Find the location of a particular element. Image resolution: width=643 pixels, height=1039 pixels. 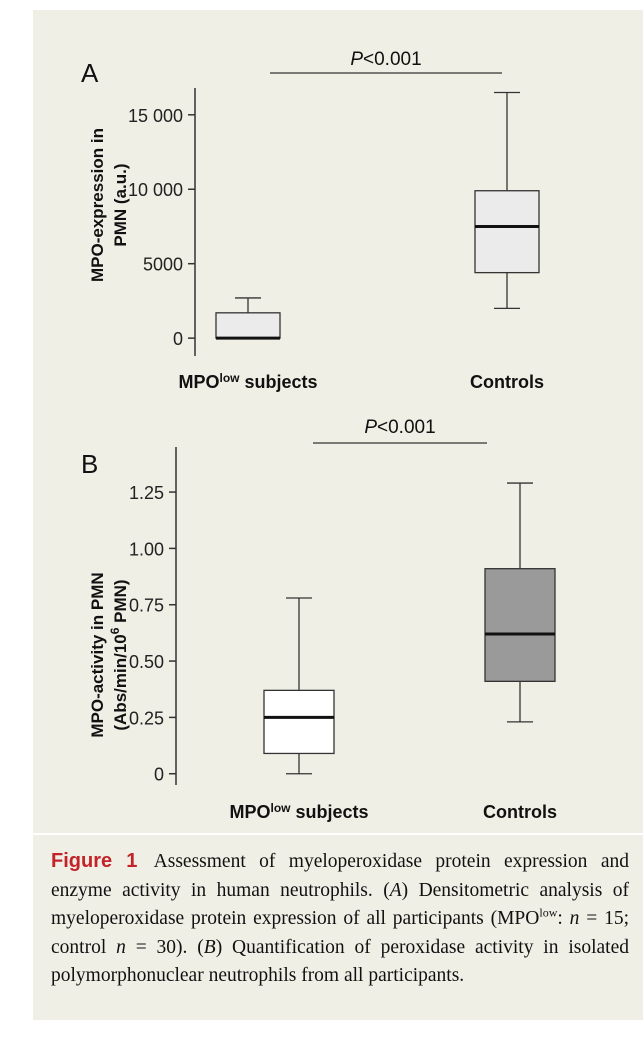

y-axis-title-line2: PMN (a.u.) is located at coordinates (120, 204).